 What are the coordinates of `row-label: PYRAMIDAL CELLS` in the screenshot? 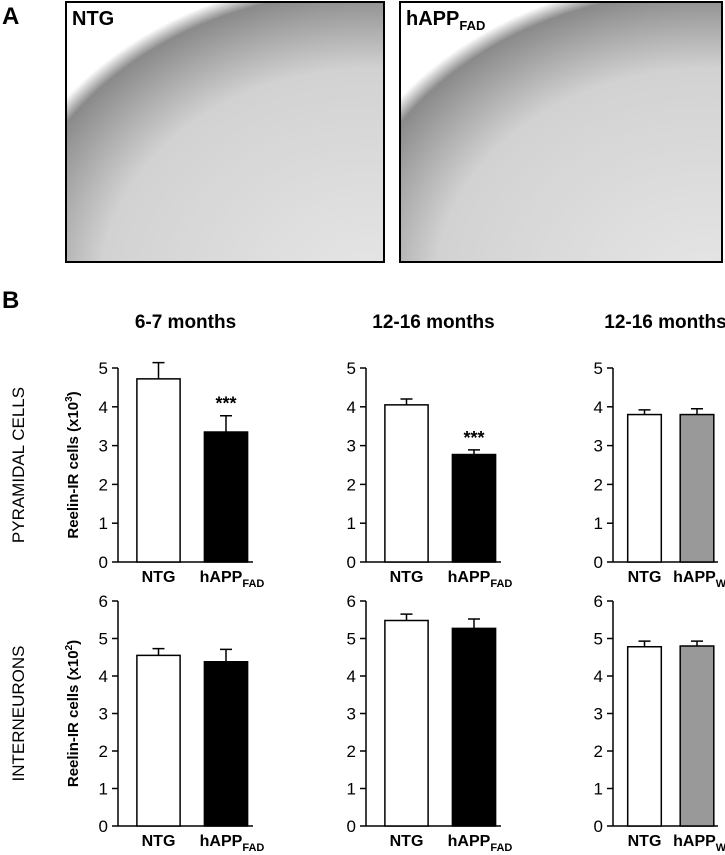 It's located at (18, 465).